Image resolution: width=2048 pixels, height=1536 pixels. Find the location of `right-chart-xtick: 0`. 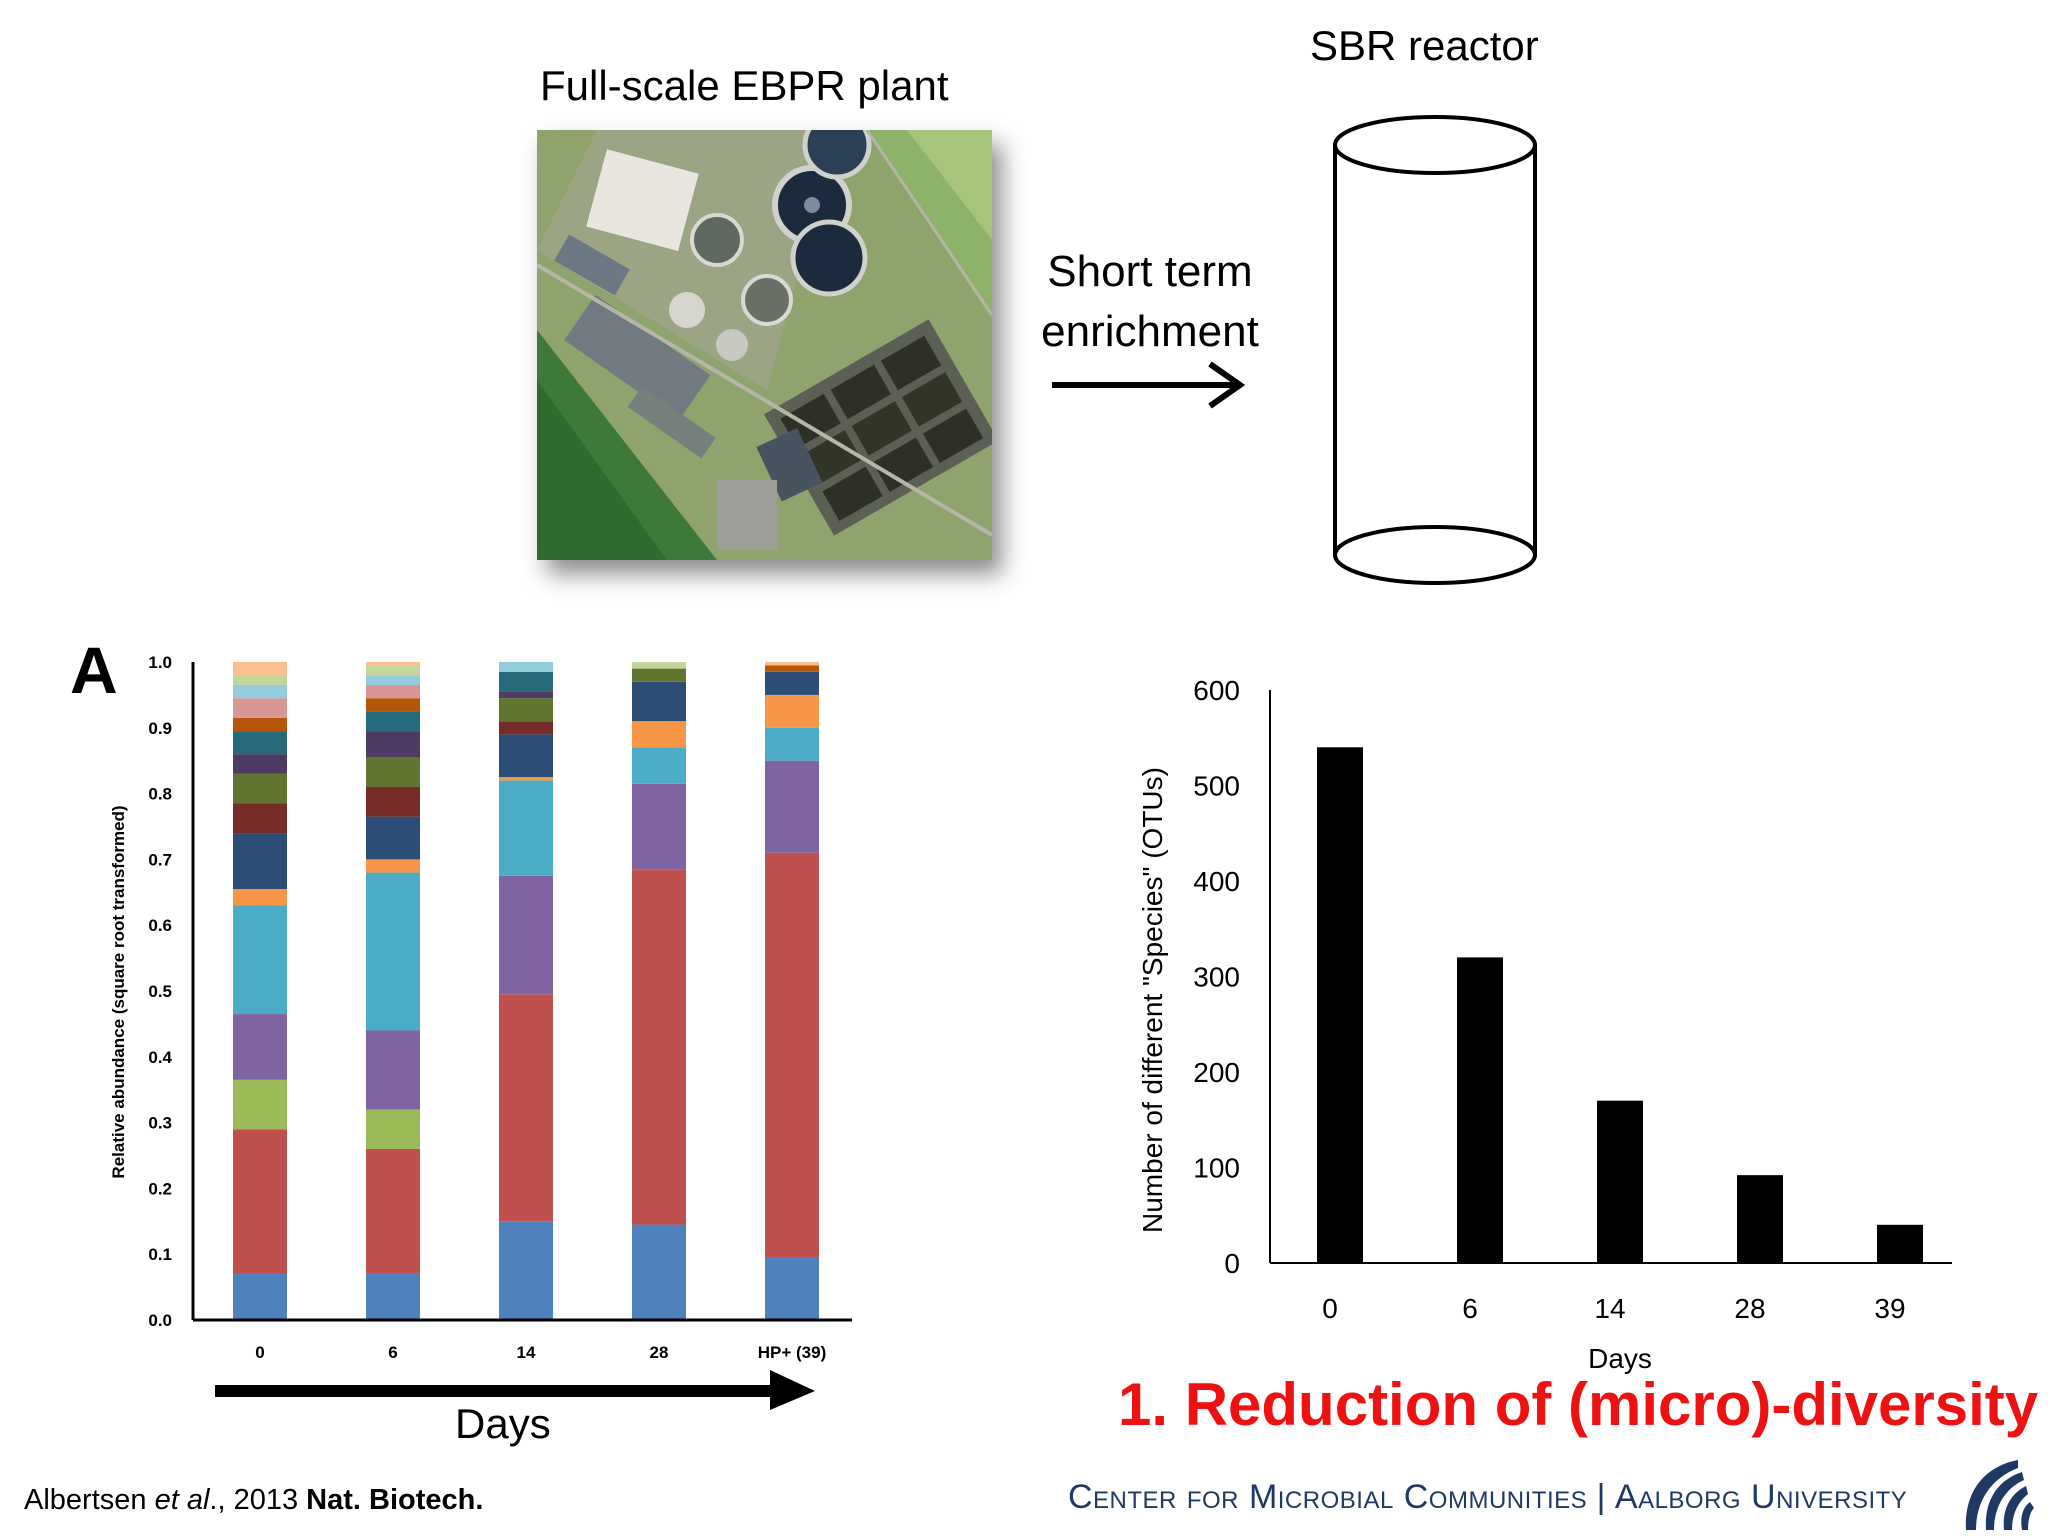

right-chart-xtick: 0 is located at coordinates (1330, 1308).